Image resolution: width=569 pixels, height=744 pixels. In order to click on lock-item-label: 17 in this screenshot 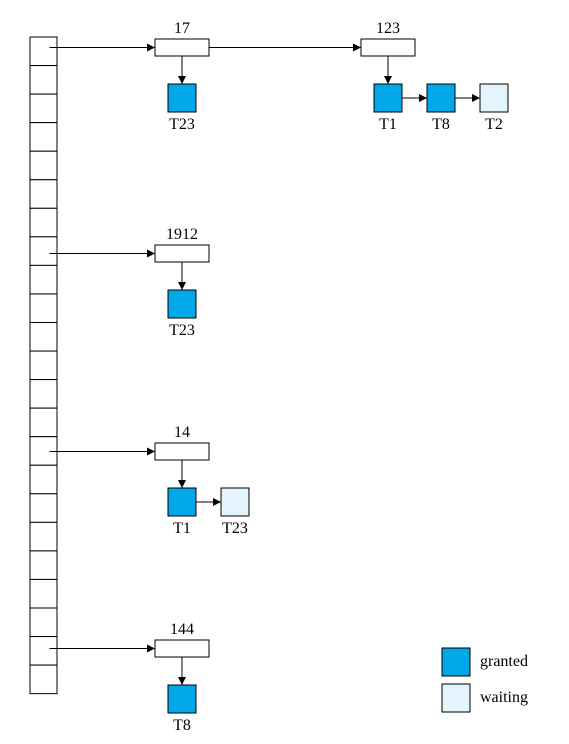, I will do `click(182, 28)`.